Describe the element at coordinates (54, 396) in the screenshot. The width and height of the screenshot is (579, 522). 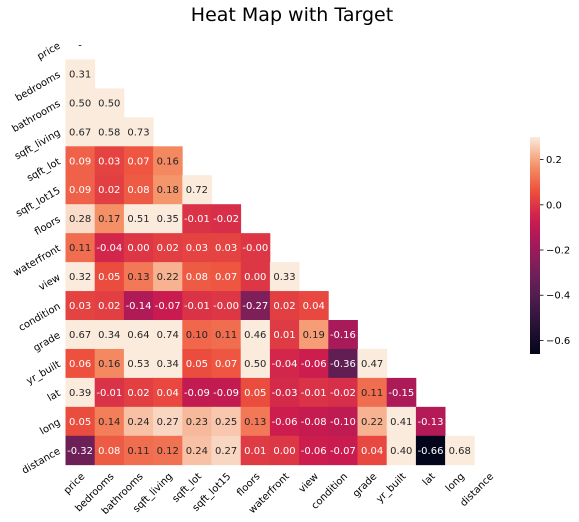
I see `y-tick-label: lat` at that location.